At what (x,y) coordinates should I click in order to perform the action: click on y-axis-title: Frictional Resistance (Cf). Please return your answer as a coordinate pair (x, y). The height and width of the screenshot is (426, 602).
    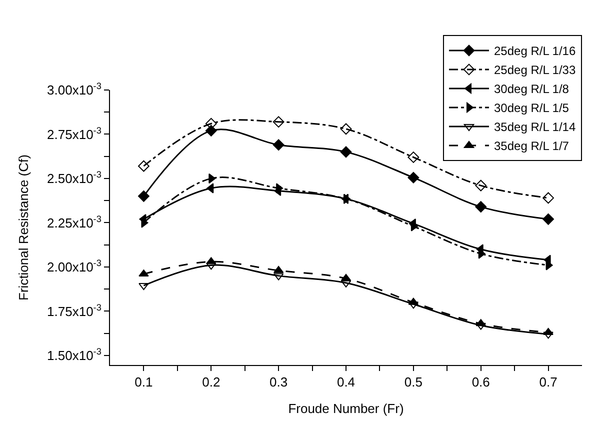
    Looking at the image, I should click on (23, 227).